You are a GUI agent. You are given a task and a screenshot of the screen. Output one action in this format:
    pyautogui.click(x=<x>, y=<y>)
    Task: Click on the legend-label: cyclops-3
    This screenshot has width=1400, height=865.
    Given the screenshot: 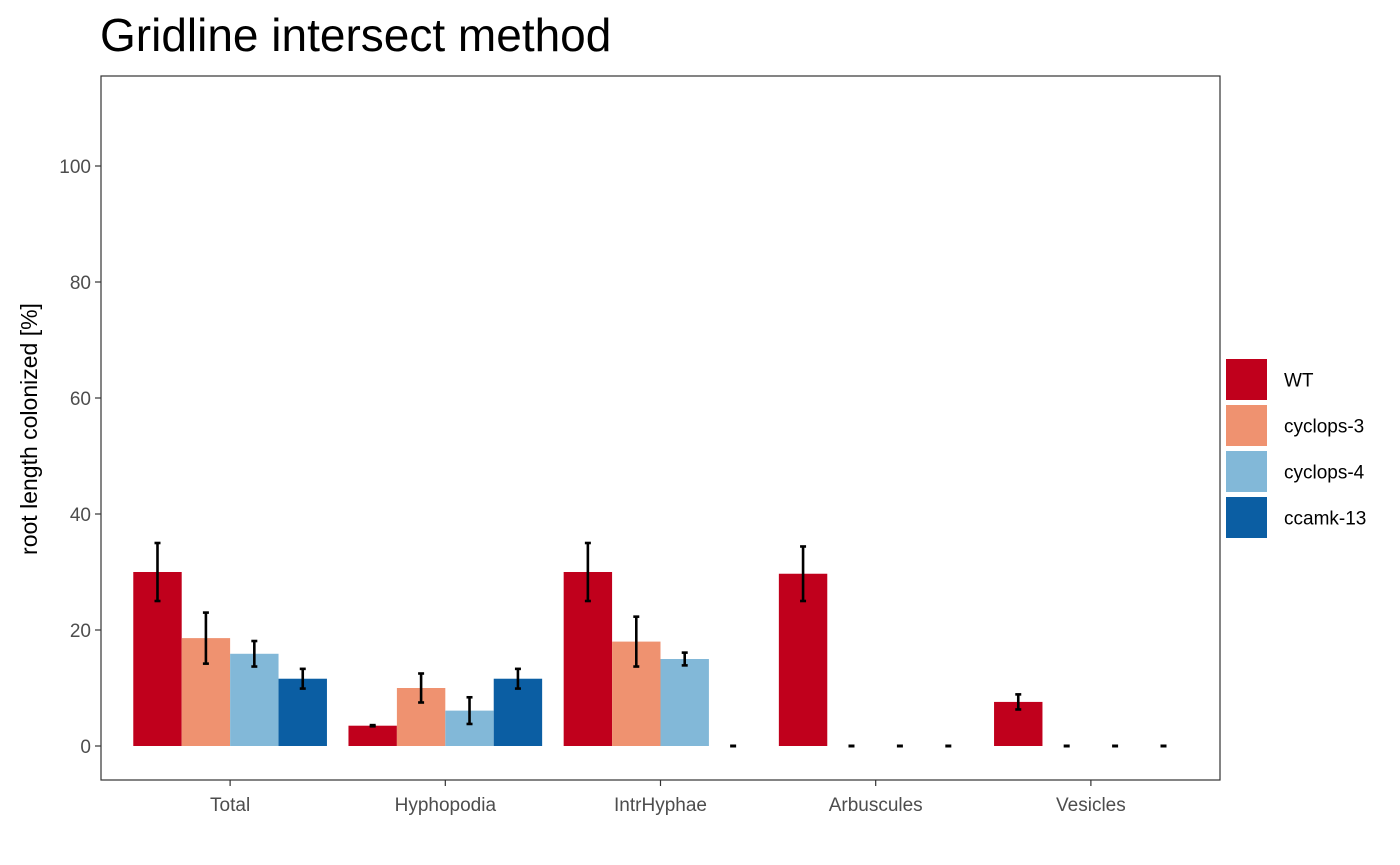 What is the action you would take?
    pyautogui.click(x=1324, y=427)
    